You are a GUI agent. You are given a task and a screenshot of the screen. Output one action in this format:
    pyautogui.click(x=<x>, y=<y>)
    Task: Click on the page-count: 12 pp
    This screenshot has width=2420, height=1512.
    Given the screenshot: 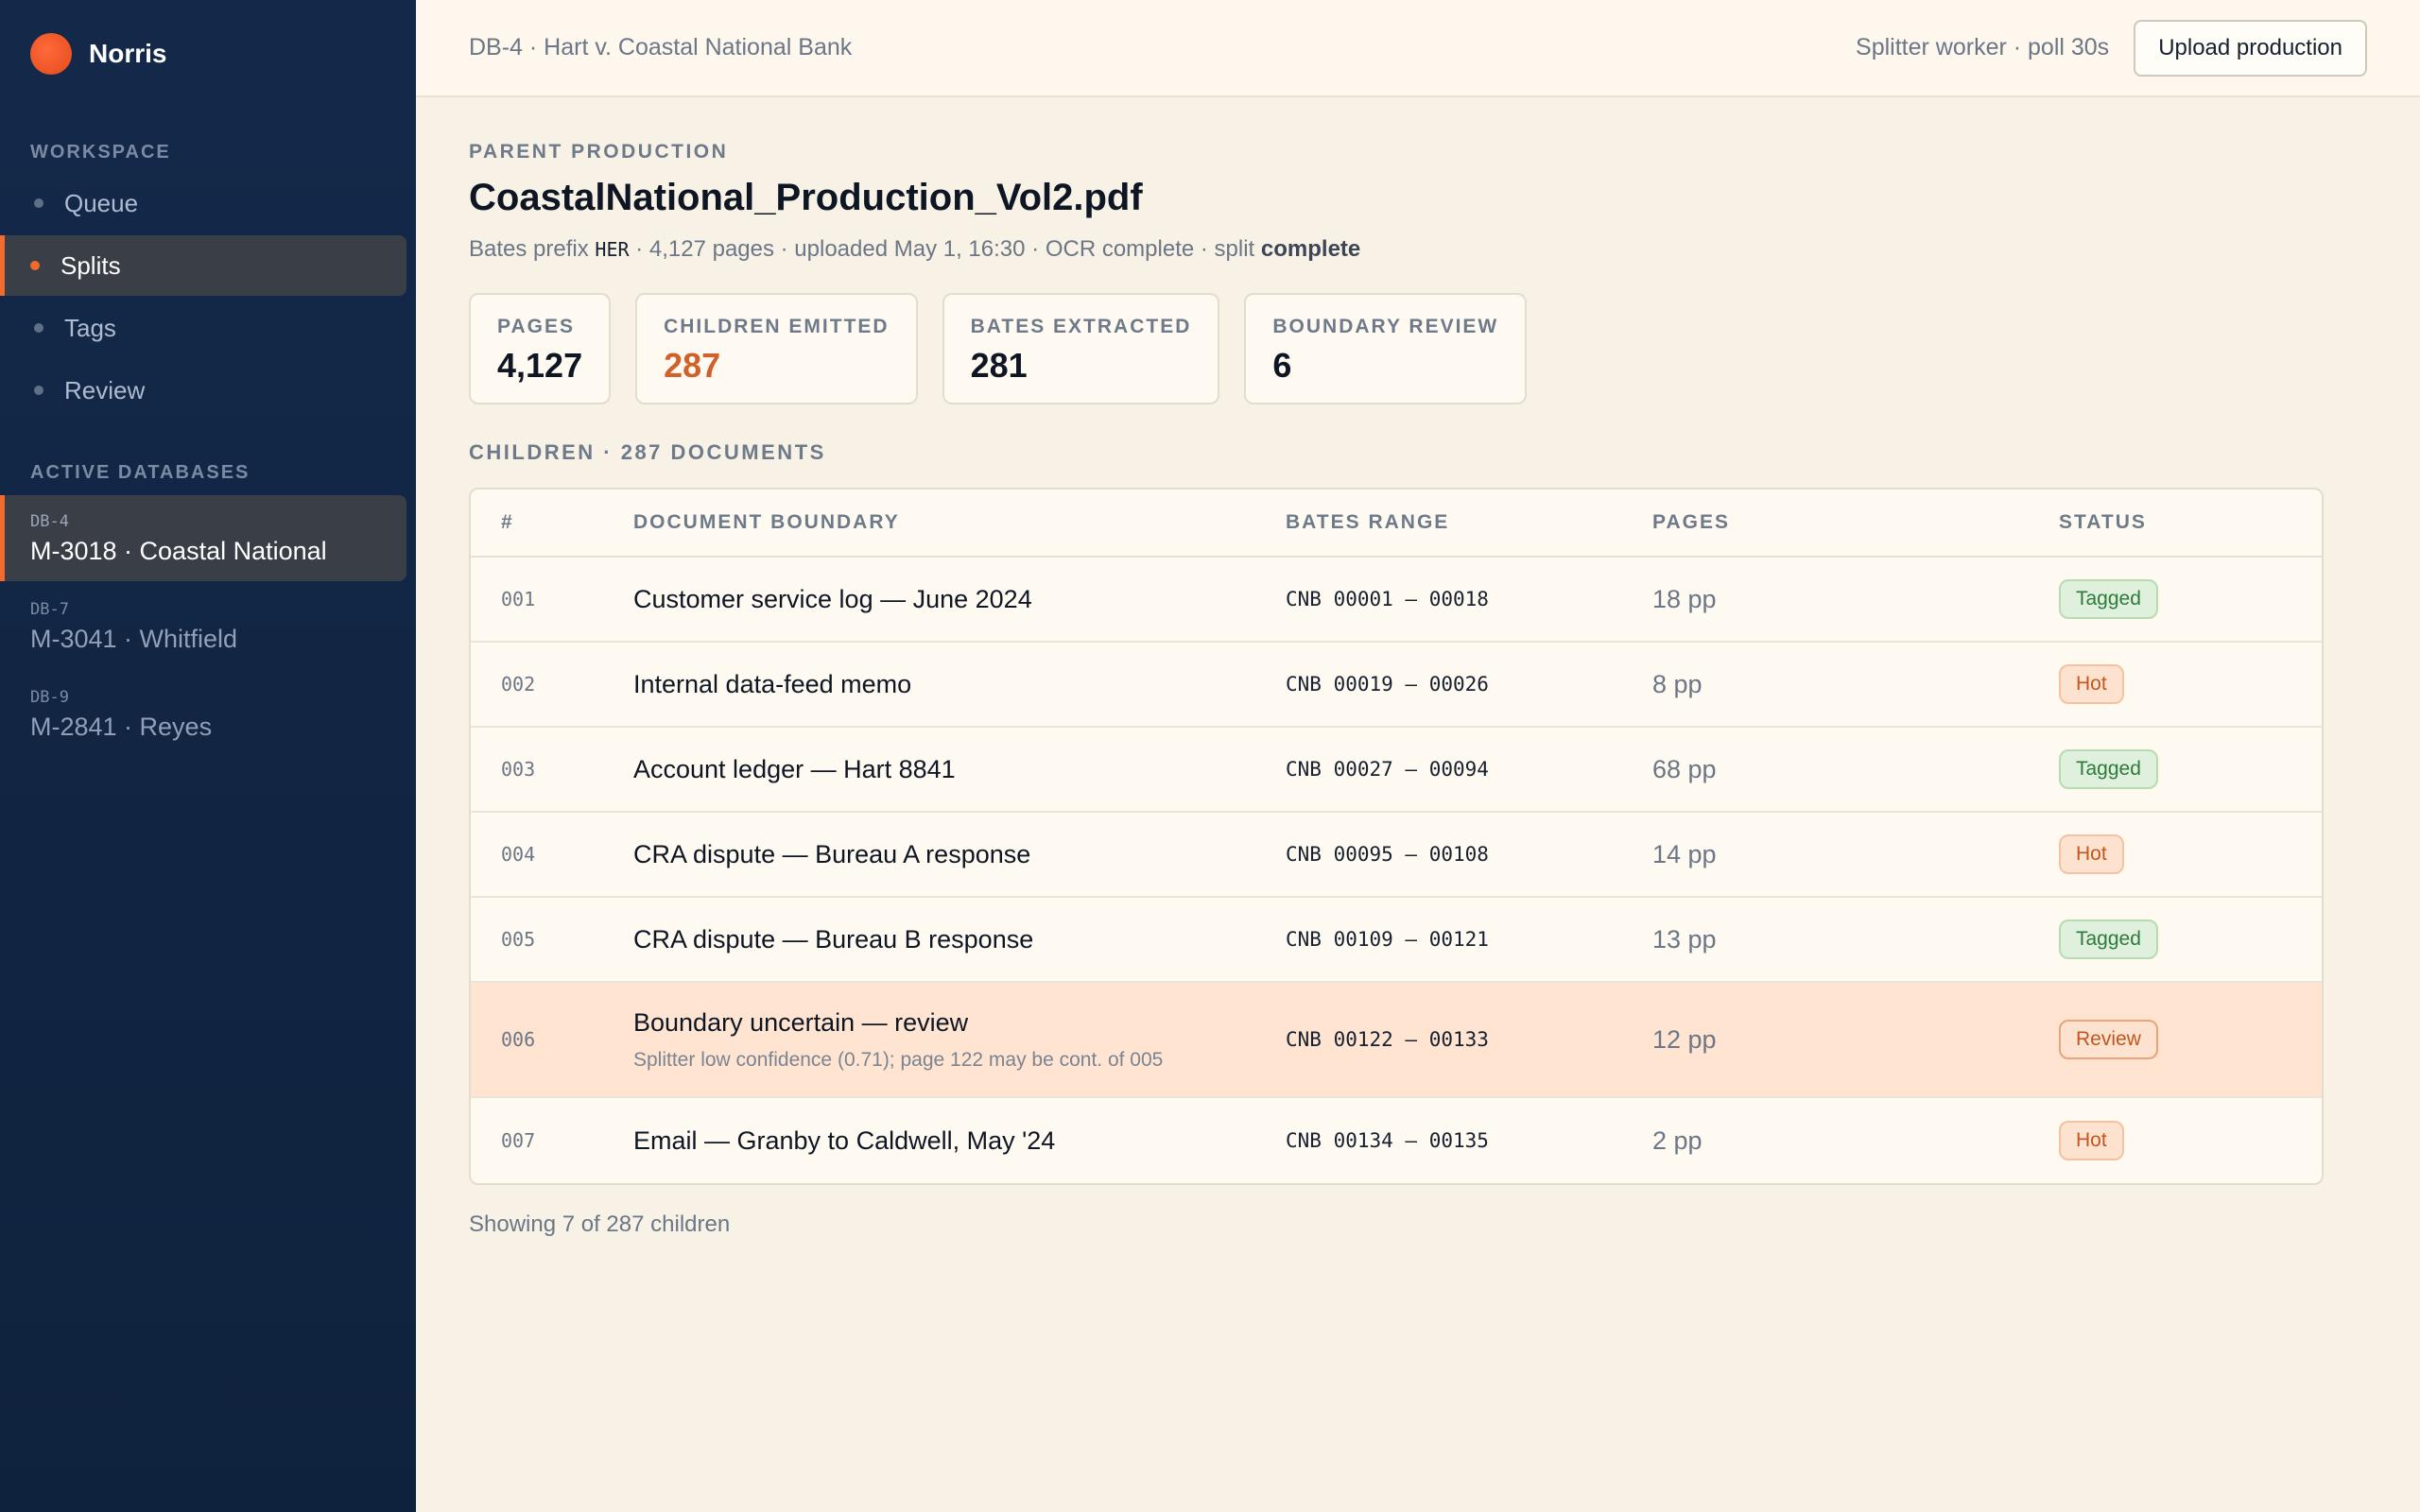 What is the action you would take?
    pyautogui.click(x=1684, y=1039)
    